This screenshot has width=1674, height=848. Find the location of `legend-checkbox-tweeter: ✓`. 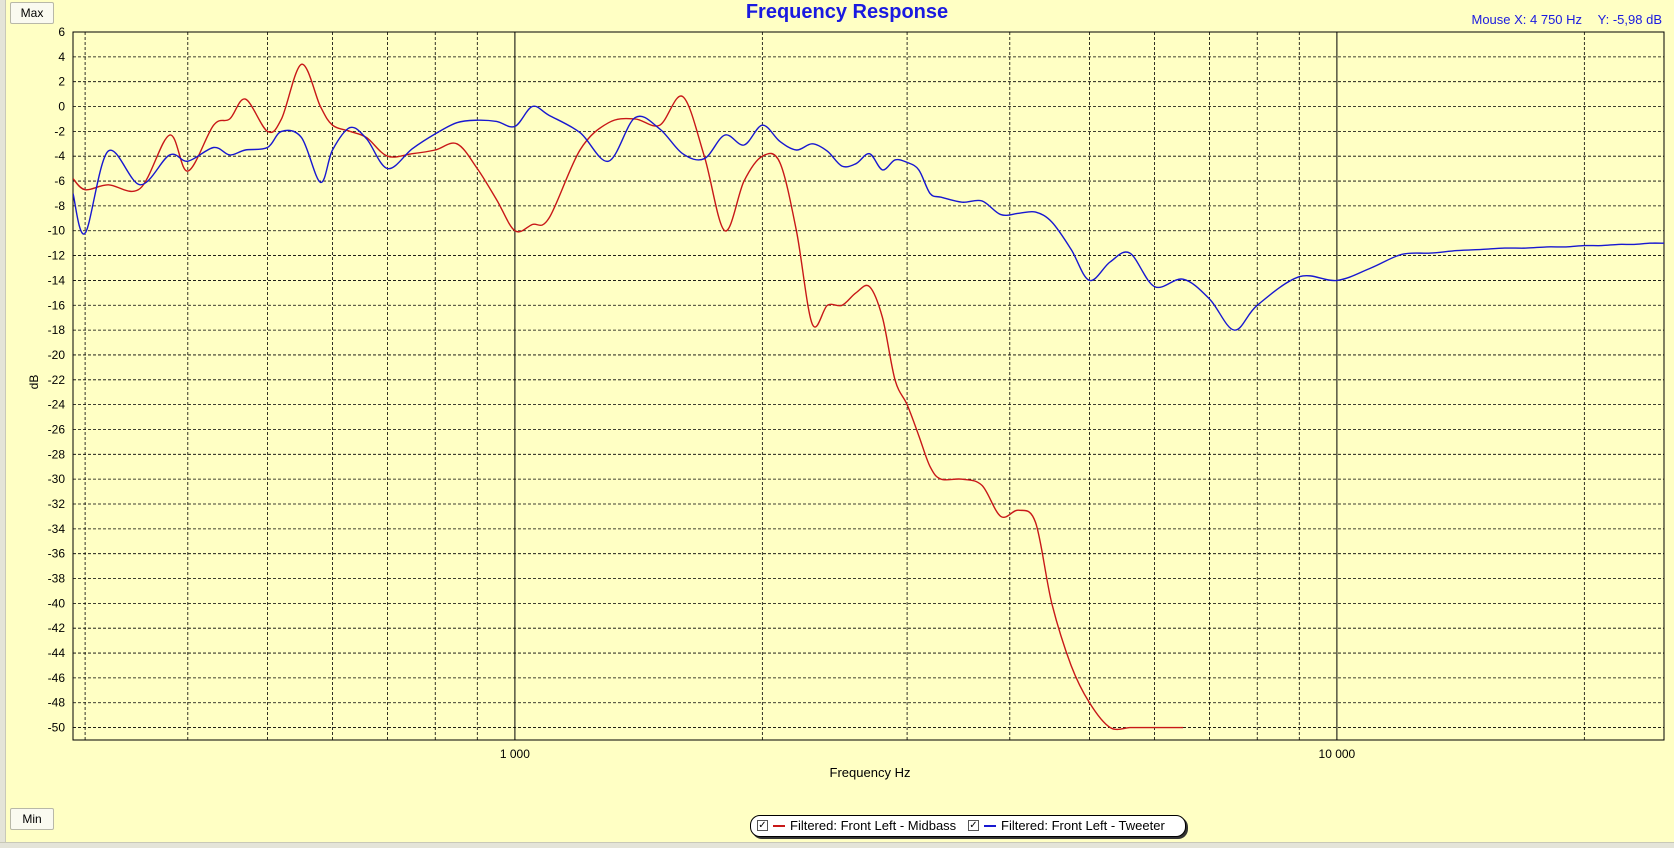

legend-checkbox-tweeter: ✓ is located at coordinates (973, 825).